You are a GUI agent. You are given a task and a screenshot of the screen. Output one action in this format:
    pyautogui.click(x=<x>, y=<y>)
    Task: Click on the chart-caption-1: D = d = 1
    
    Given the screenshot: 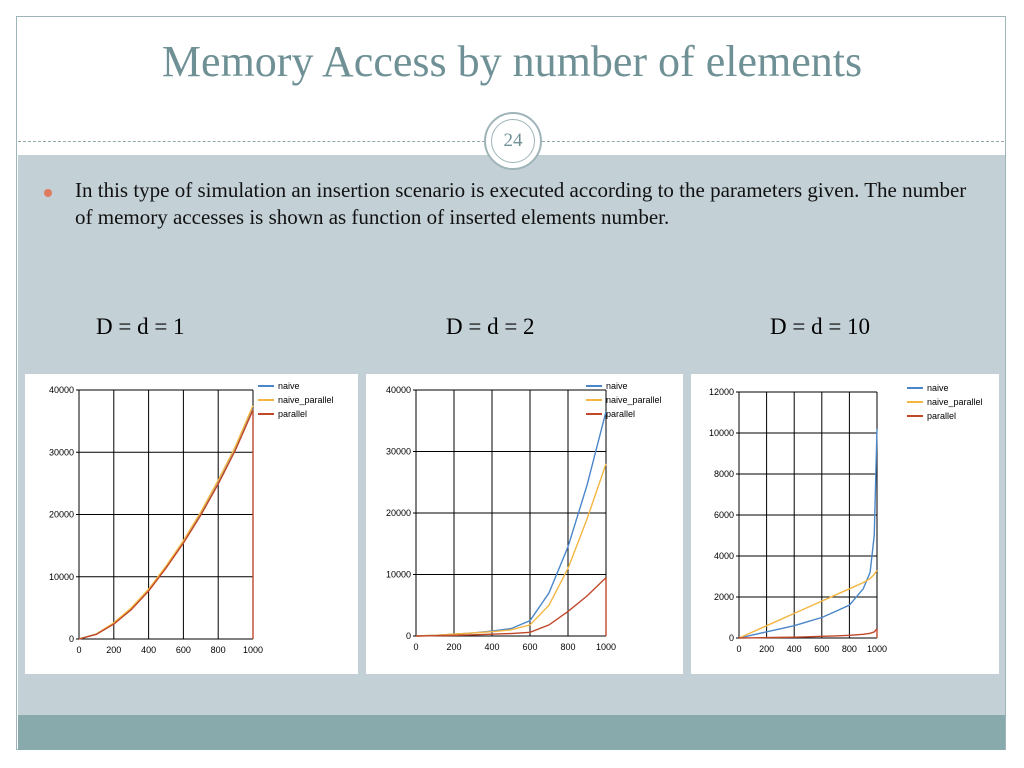 What is the action you would take?
    pyautogui.click(x=140, y=326)
    